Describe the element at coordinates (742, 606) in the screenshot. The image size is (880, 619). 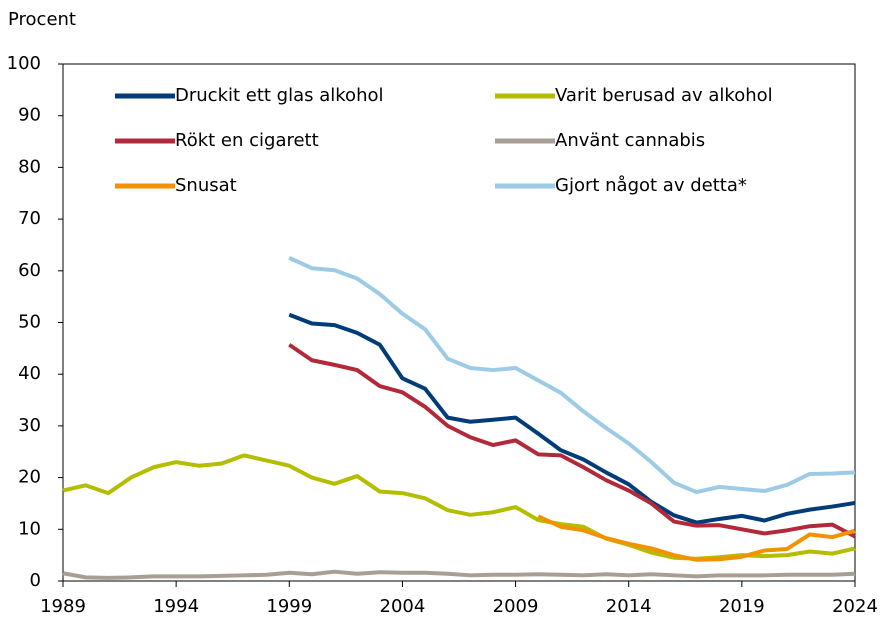
I see `x-tick-label: 2019` at that location.